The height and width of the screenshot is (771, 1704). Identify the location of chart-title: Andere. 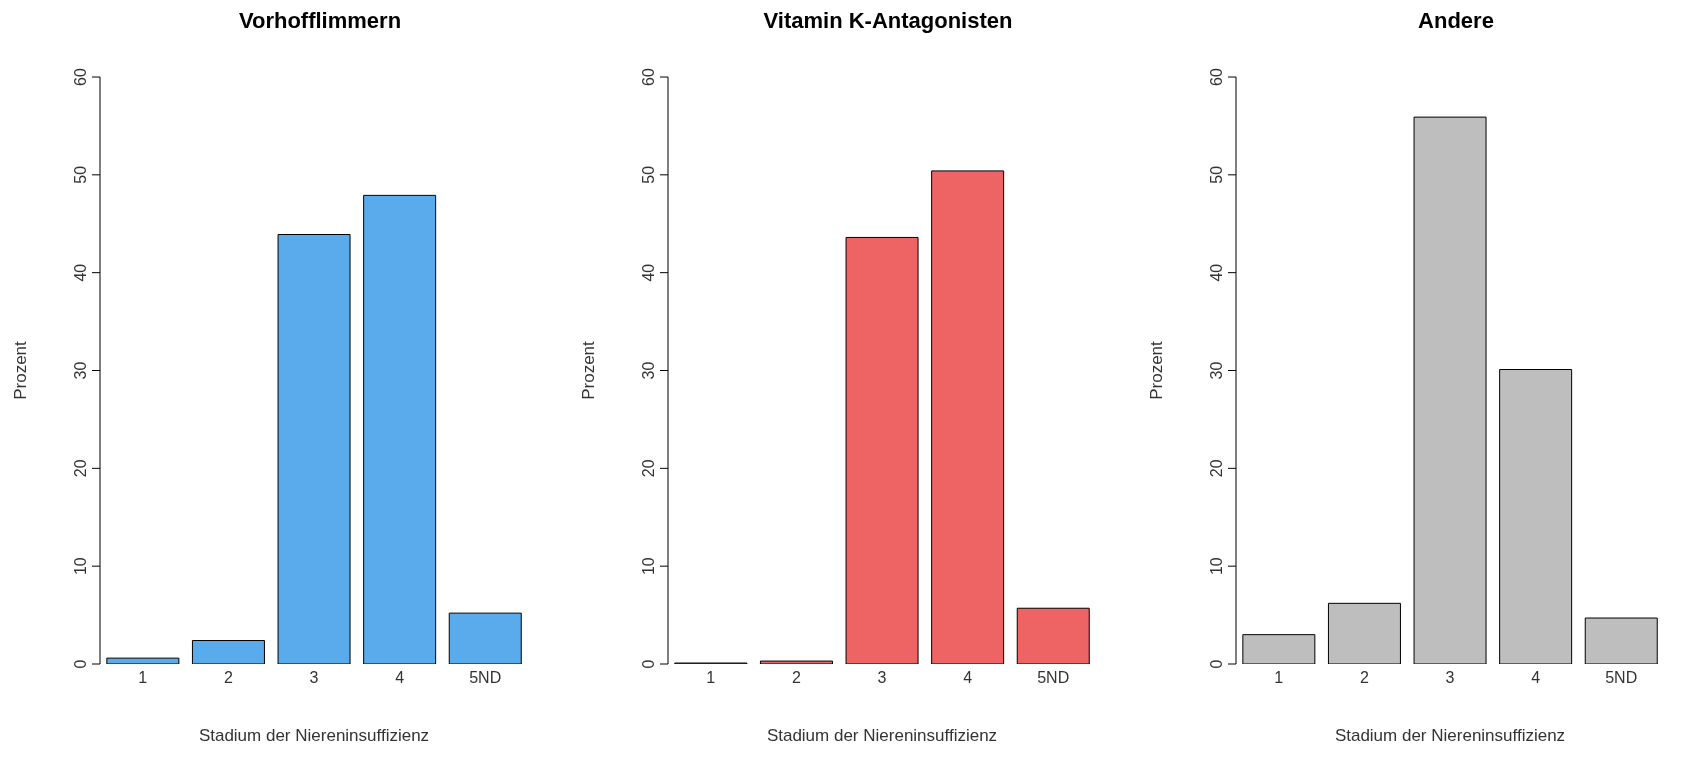
(1456, 21).